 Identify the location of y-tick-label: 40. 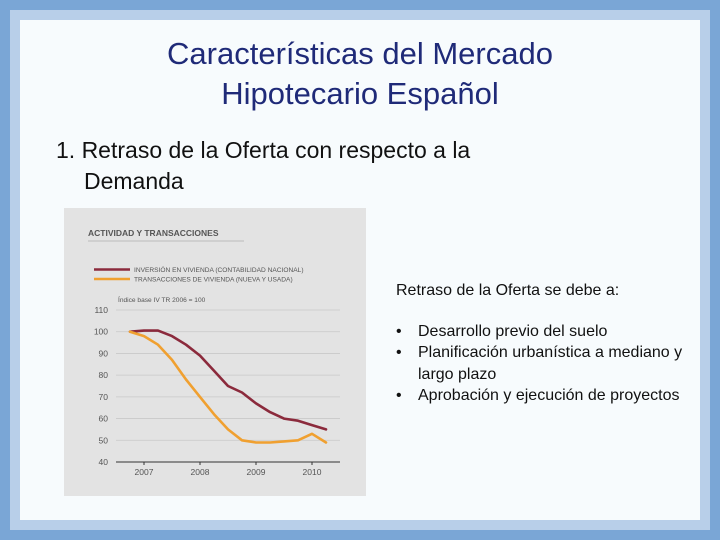
(104, 462).